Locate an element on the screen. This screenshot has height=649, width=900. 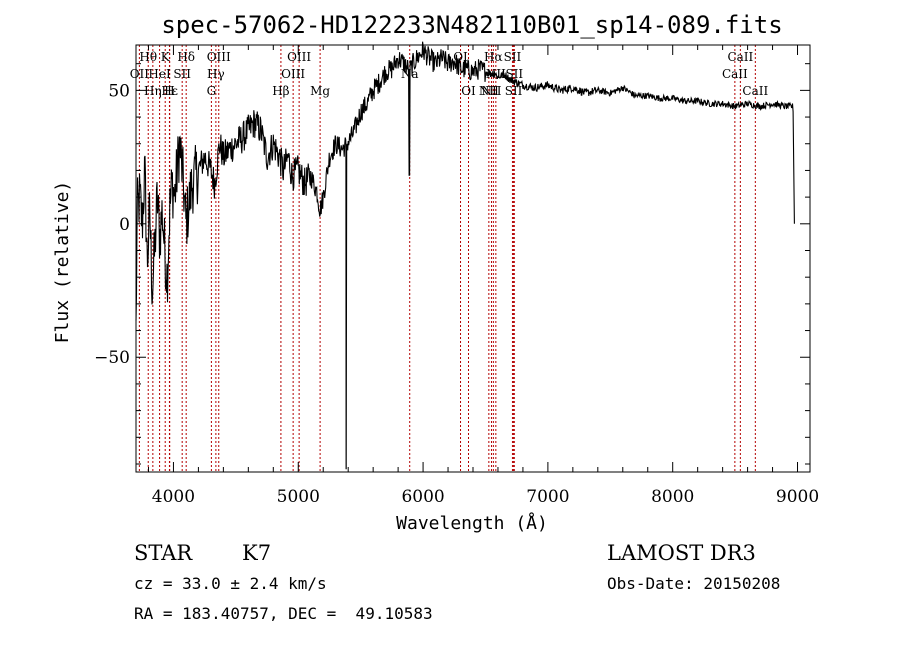
spectral-line-label: OII is located at coordinates (140, 74).